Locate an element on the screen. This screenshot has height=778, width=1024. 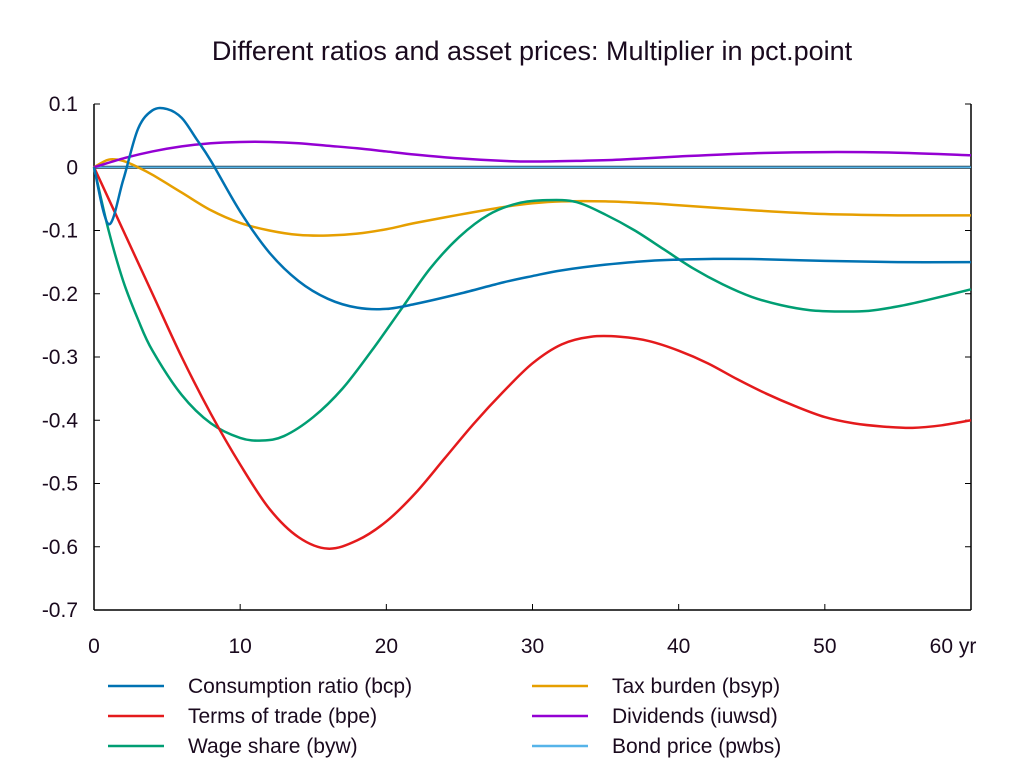
x-tick-label: 20 is located at coordinates (386, 646).